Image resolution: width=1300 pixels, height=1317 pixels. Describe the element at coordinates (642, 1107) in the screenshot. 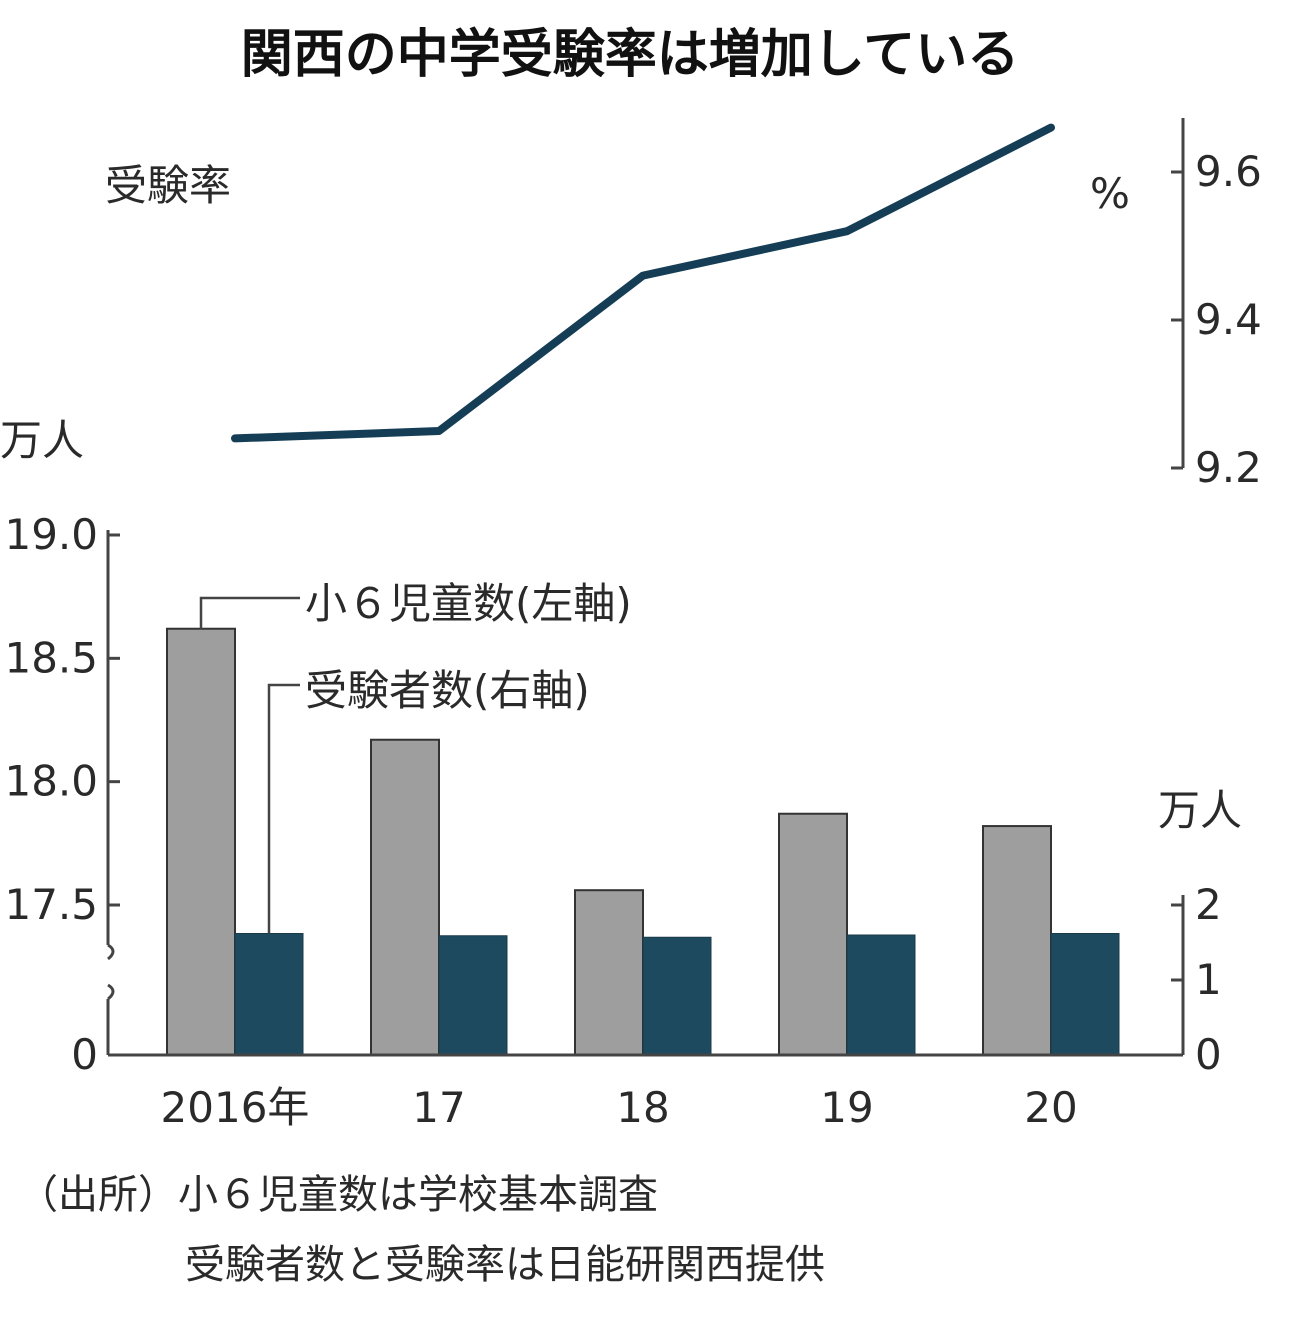

I see `x-tick-label-2: 18` at that location.